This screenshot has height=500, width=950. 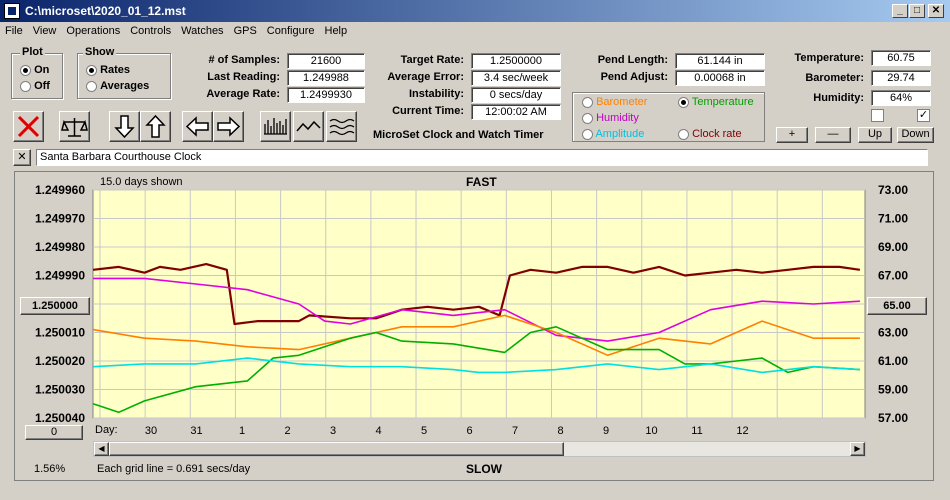 I want to click on overlay-clockrate-radio, so click(x=683, y=134).